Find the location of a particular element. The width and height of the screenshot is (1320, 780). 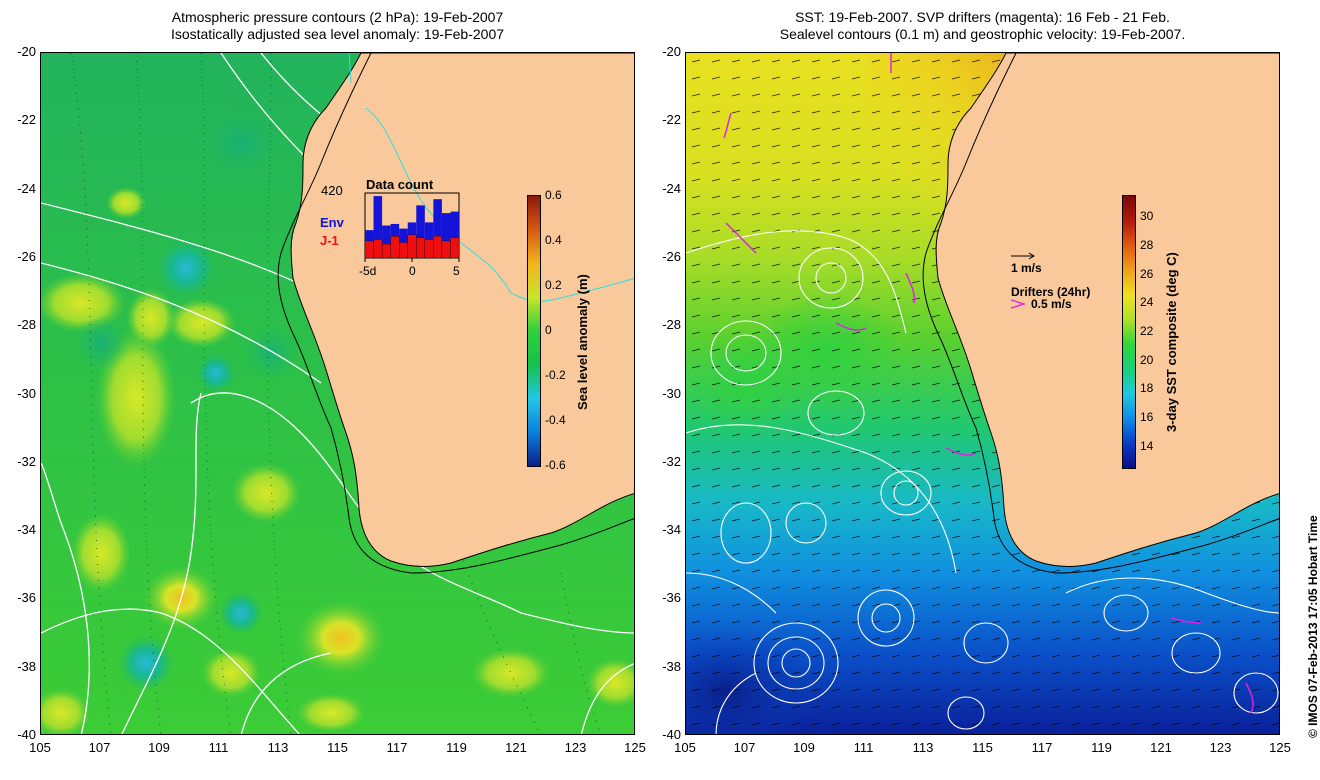

drifter-legend-arrow is located at coordinates (1018, 304).